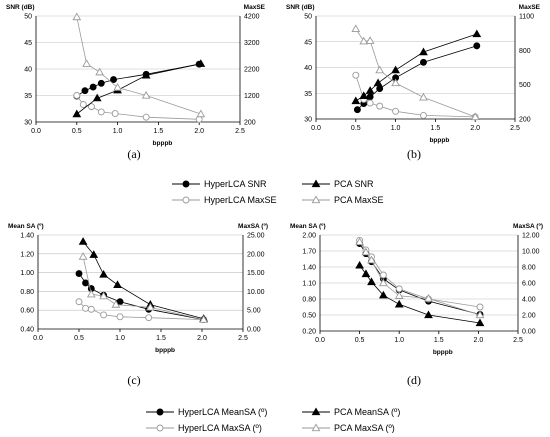 Image resolution: width=550 pixels, height=437 pixels. What do you see at coordinates (309, 252) in the screenshot?
I see `y-tick-label: 1.70` at bounding box center [309, 252].